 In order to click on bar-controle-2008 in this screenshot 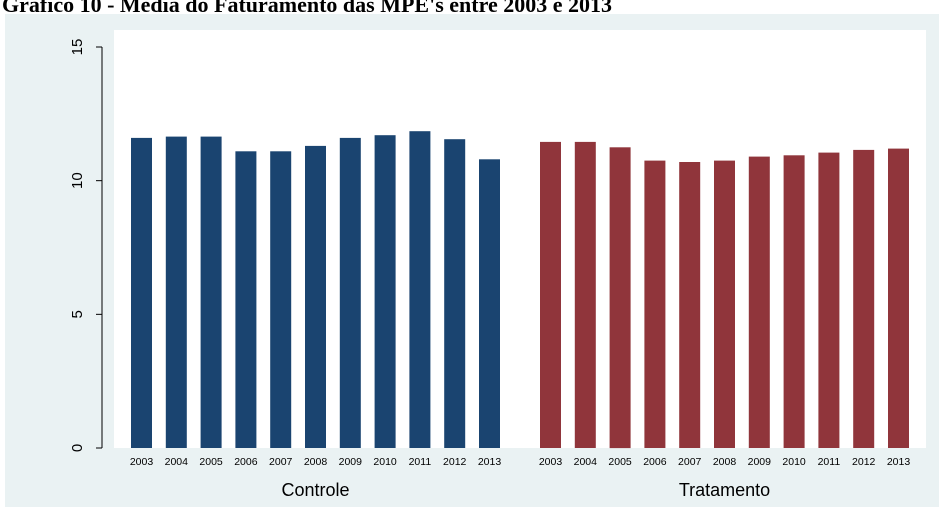, I will do `click(315, 296)`.